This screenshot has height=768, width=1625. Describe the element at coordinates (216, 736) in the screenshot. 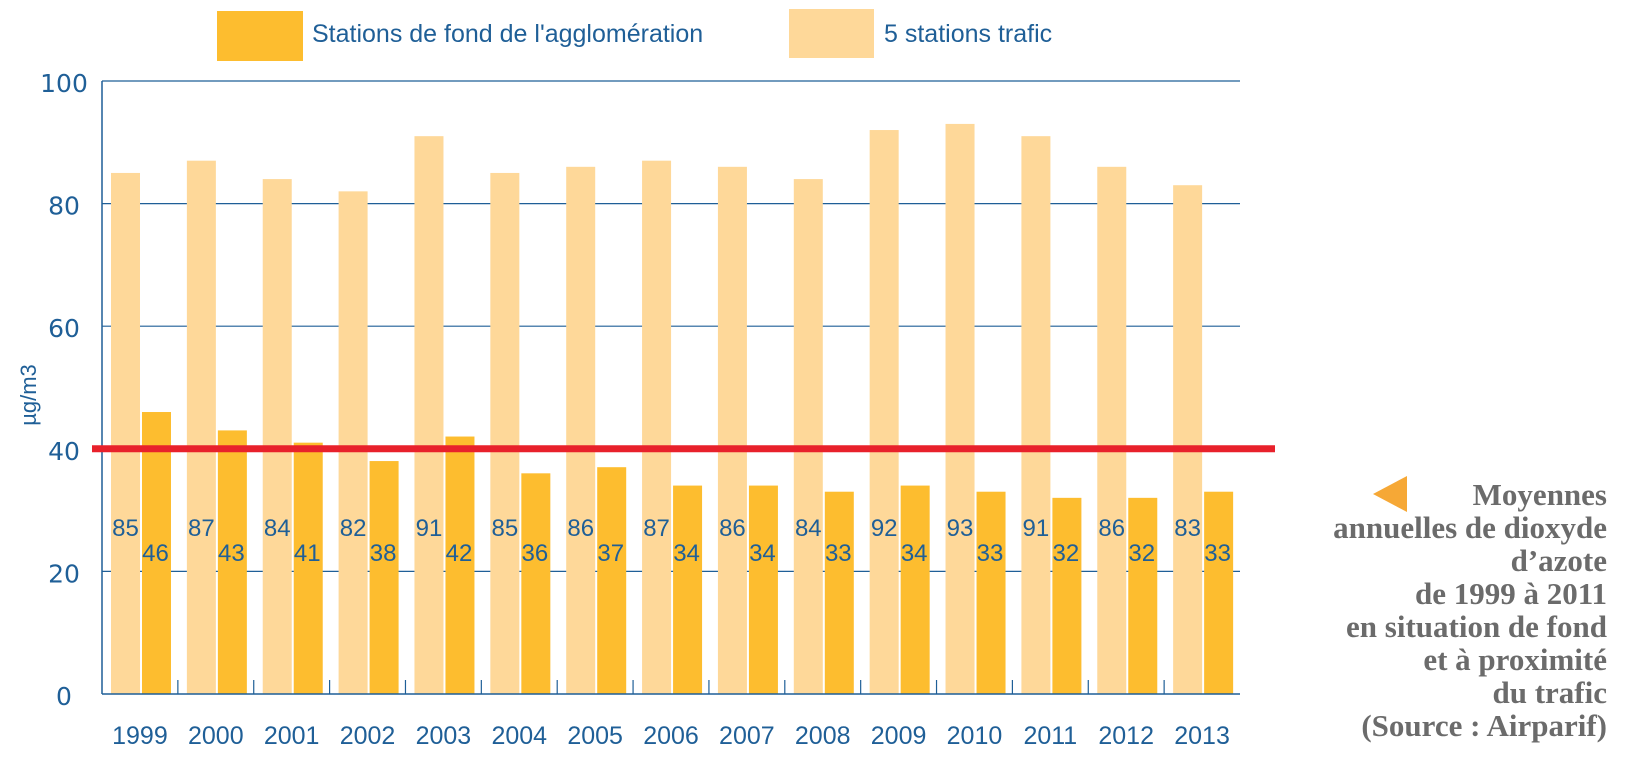

I see `x-tick-label: 2000` at that location.